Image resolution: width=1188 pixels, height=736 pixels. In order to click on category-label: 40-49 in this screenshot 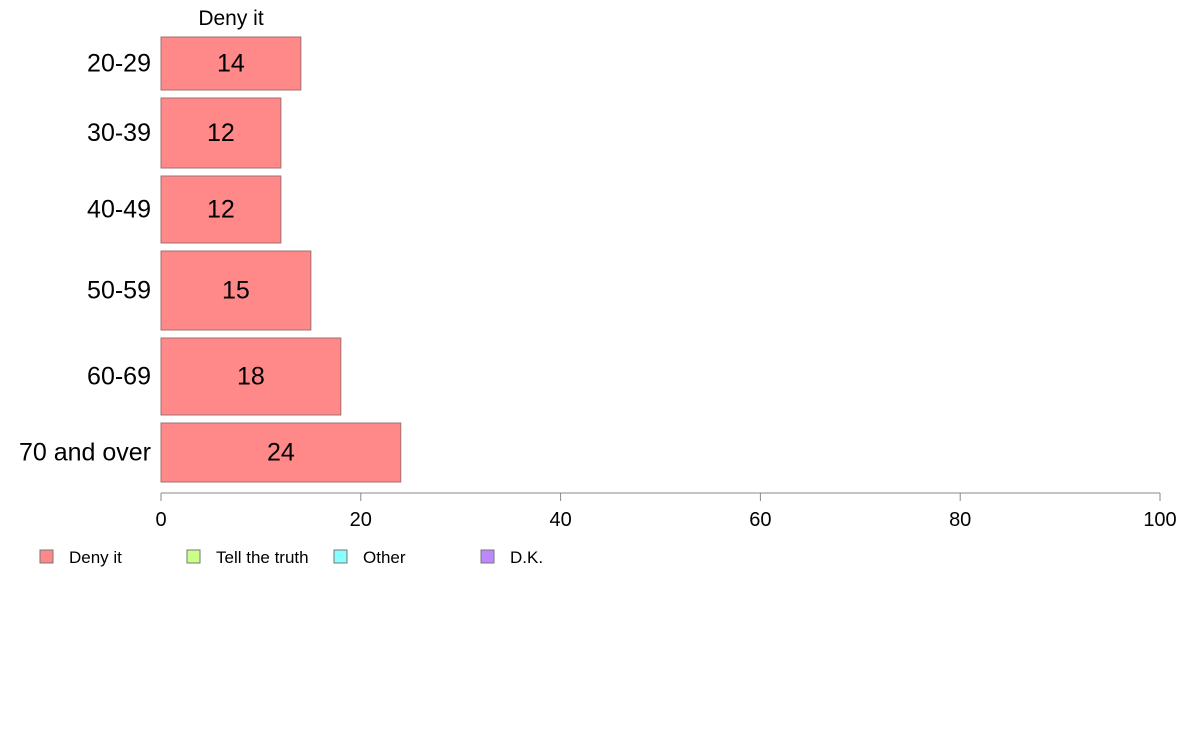, I will do `click(119, 210)`.